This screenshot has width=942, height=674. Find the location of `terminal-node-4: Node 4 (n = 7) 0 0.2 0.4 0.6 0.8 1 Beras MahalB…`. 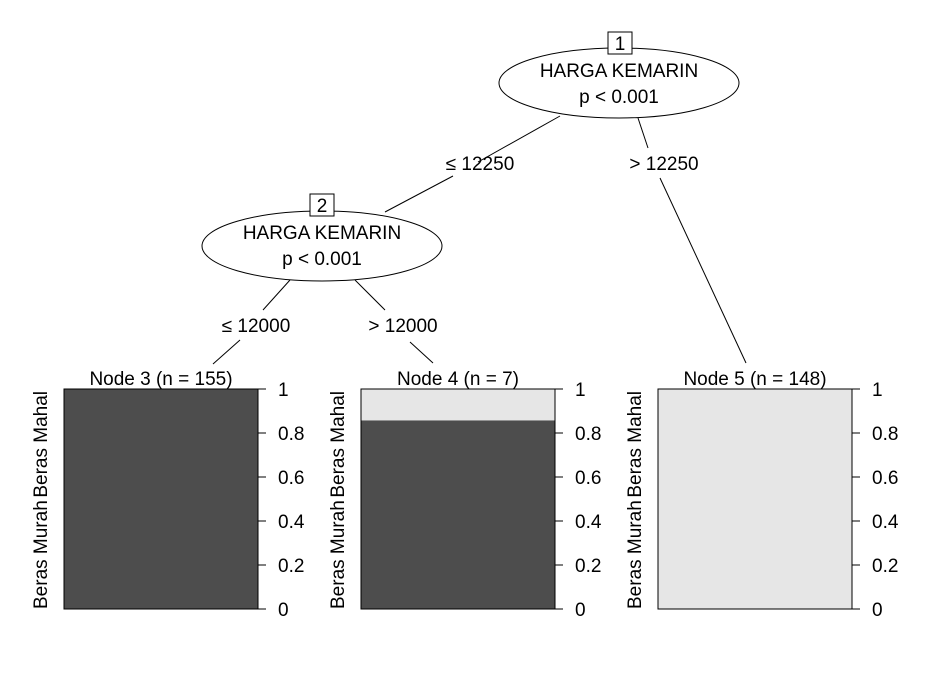

terminal-node-4: Node 4 (n = 7) 0 0.2 0.4 0.6 0.8 1 Beras MahalB… is located at coordinates (465, 495).